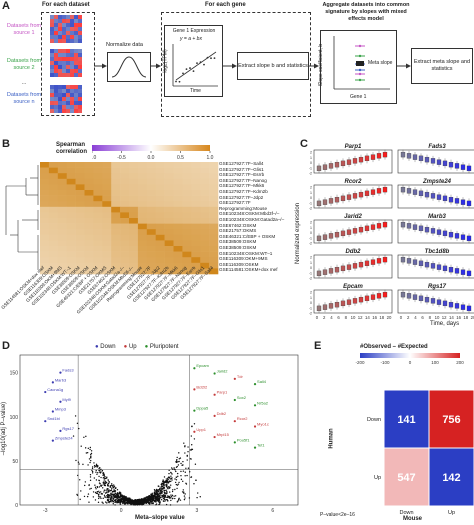 This screenshot has height=525, width=474. Describe the element at coordinates (353, 317) in the screenshot. I see `x-tick-label: 10` at that location.